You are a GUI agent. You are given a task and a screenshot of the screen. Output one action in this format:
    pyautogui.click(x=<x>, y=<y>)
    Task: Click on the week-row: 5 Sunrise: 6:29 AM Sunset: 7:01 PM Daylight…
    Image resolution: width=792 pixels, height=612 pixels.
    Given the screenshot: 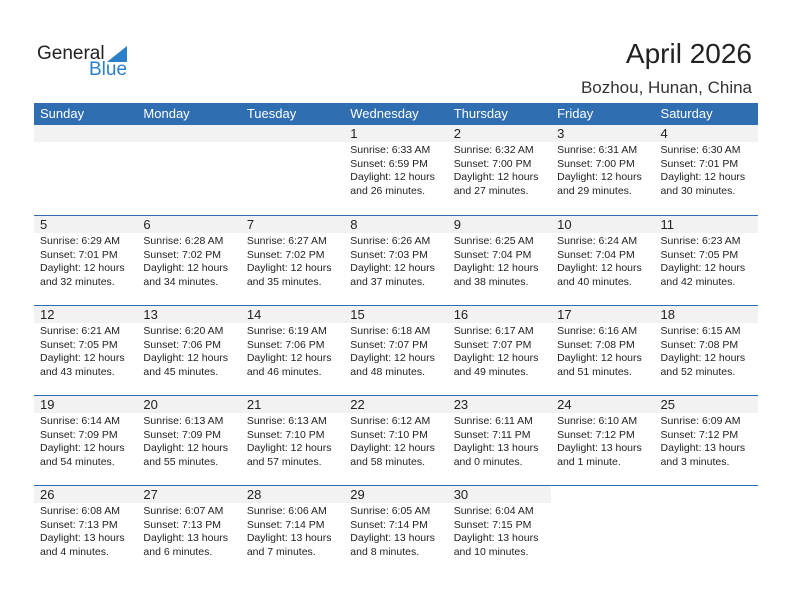 What is the action you would take?
    pyautogui.click(x=396, y=260)
    